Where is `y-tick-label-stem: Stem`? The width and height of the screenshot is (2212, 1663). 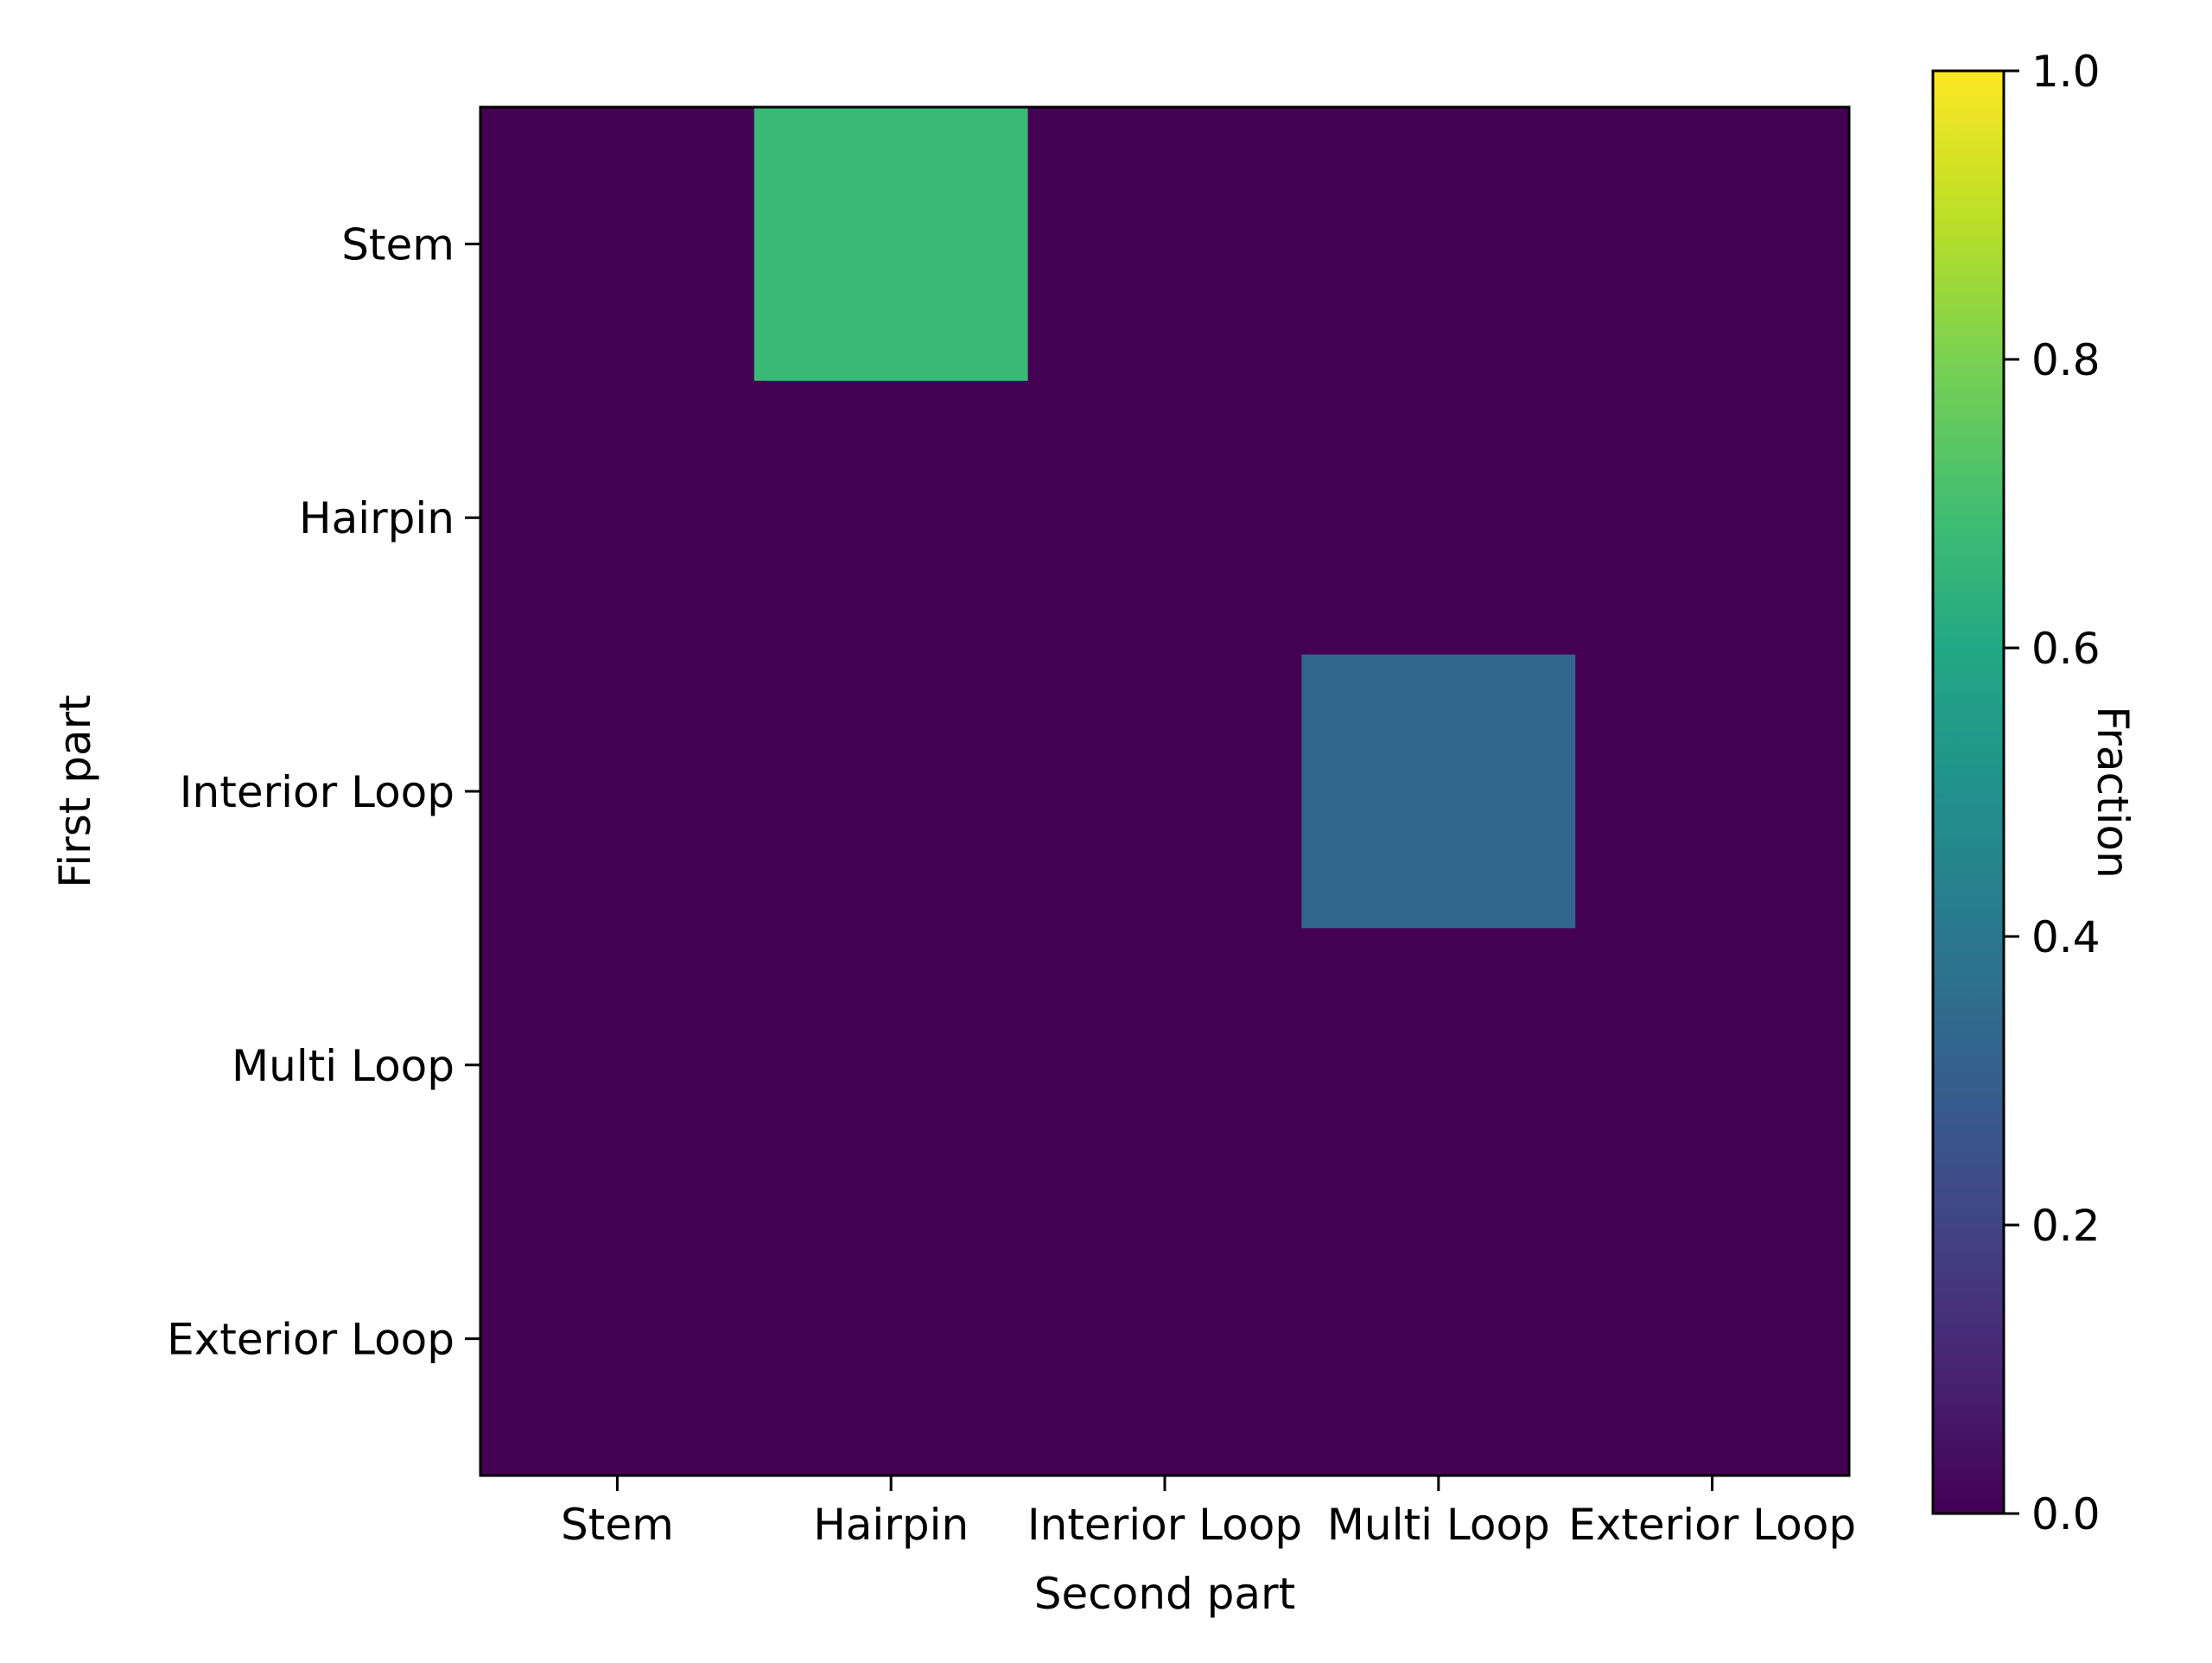 y-tick-label-stem: Stem is located at coordinates (397, 245).